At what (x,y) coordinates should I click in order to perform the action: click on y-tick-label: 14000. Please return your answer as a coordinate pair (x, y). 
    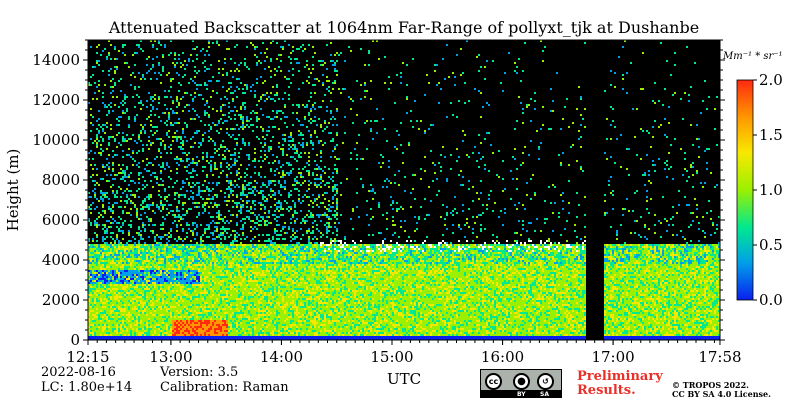
    Looking at the image, I should click on (56, 60).